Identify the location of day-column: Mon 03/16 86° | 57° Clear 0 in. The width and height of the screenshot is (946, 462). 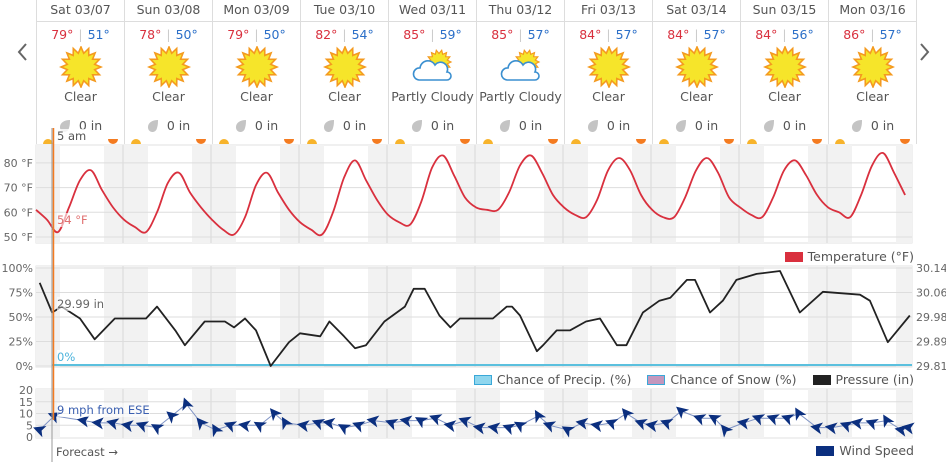
(873, 72).